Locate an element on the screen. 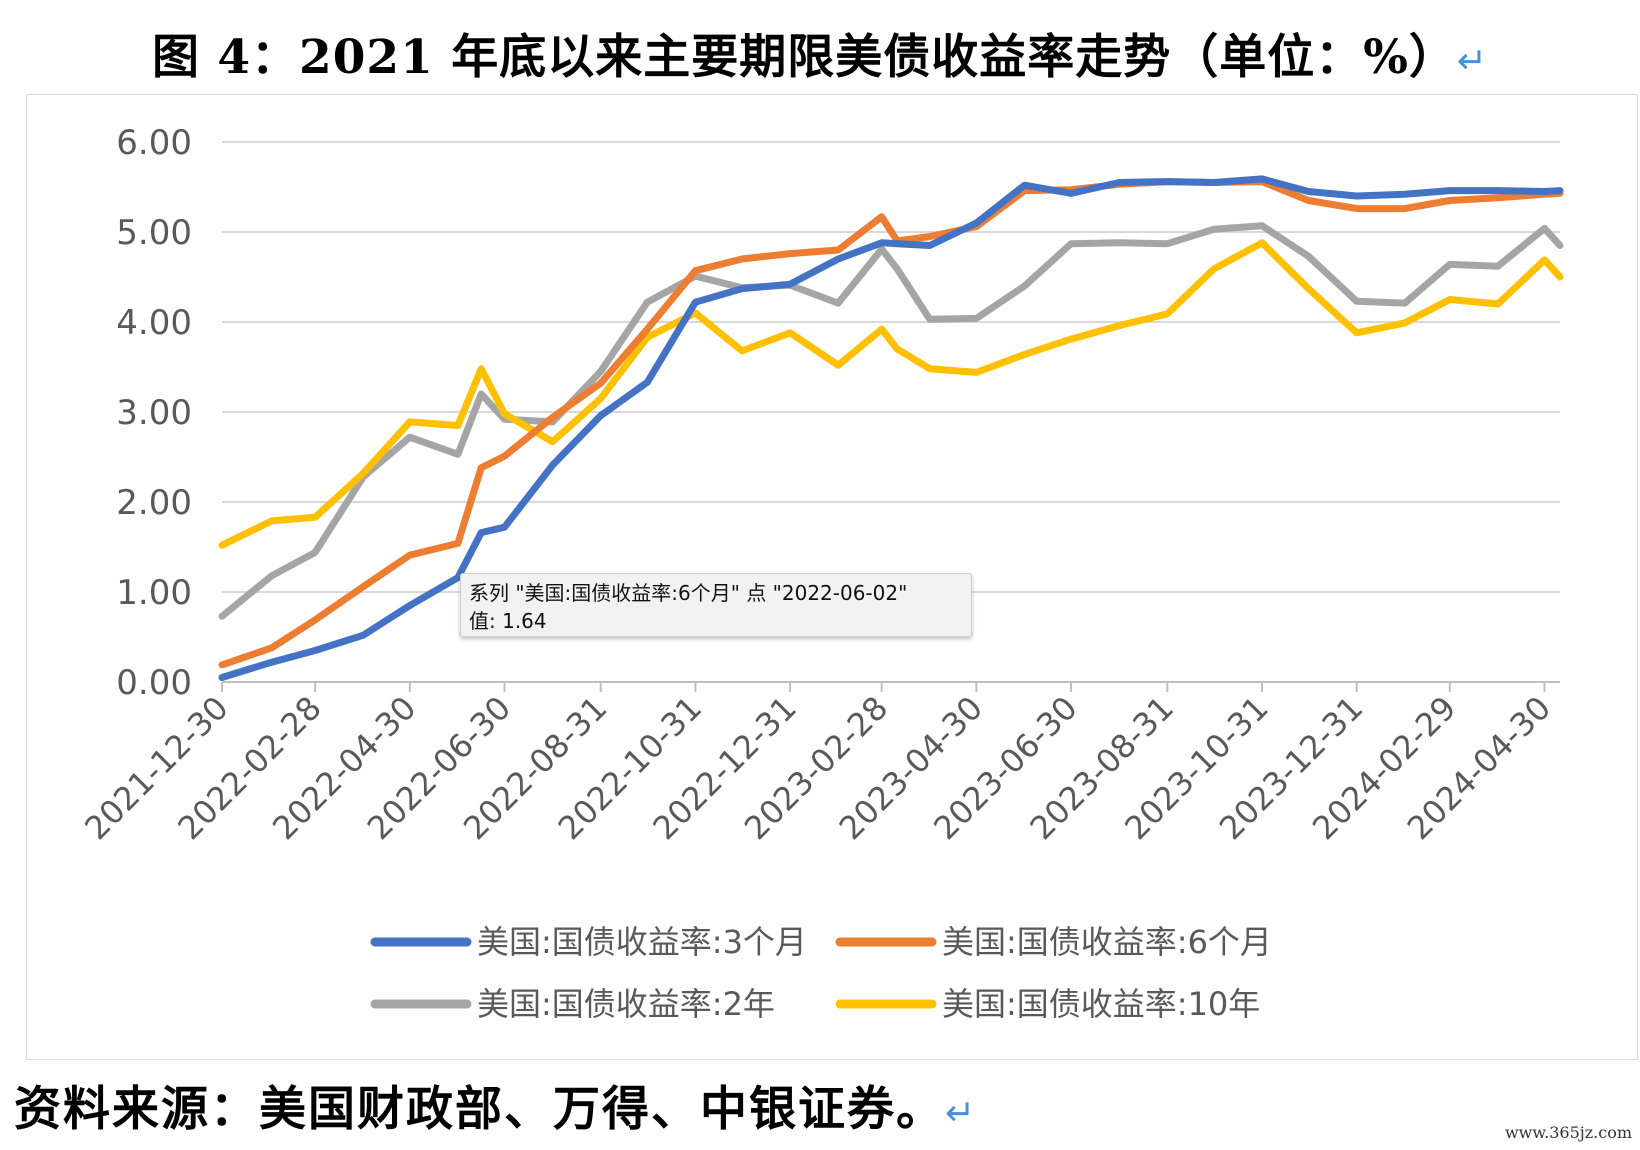 The width and height of the screenshot is (1640, 1150). y-tick-label: 0.00 is located at coordinates (154, 683).